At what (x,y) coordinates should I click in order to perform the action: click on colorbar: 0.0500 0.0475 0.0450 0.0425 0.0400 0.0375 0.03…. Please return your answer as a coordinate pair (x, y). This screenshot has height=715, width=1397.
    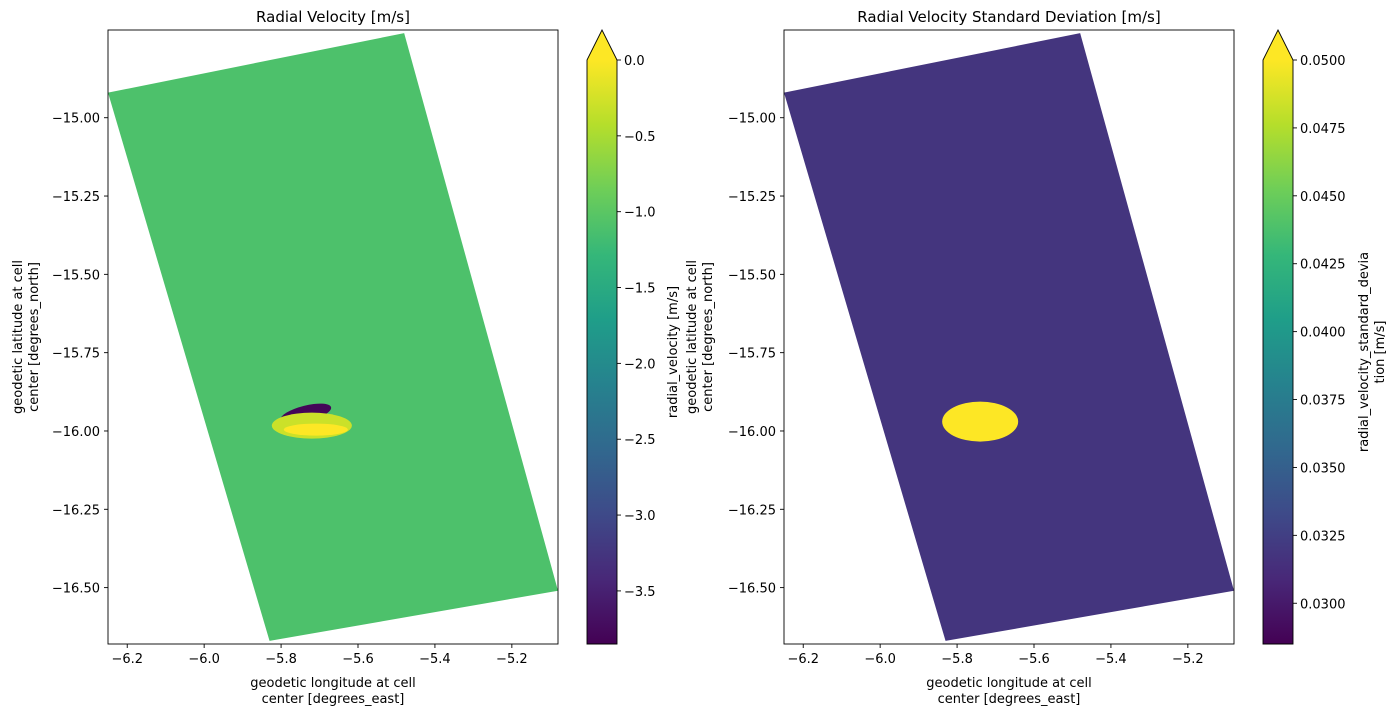
    Looking at the image, I should click on (1304, 336).